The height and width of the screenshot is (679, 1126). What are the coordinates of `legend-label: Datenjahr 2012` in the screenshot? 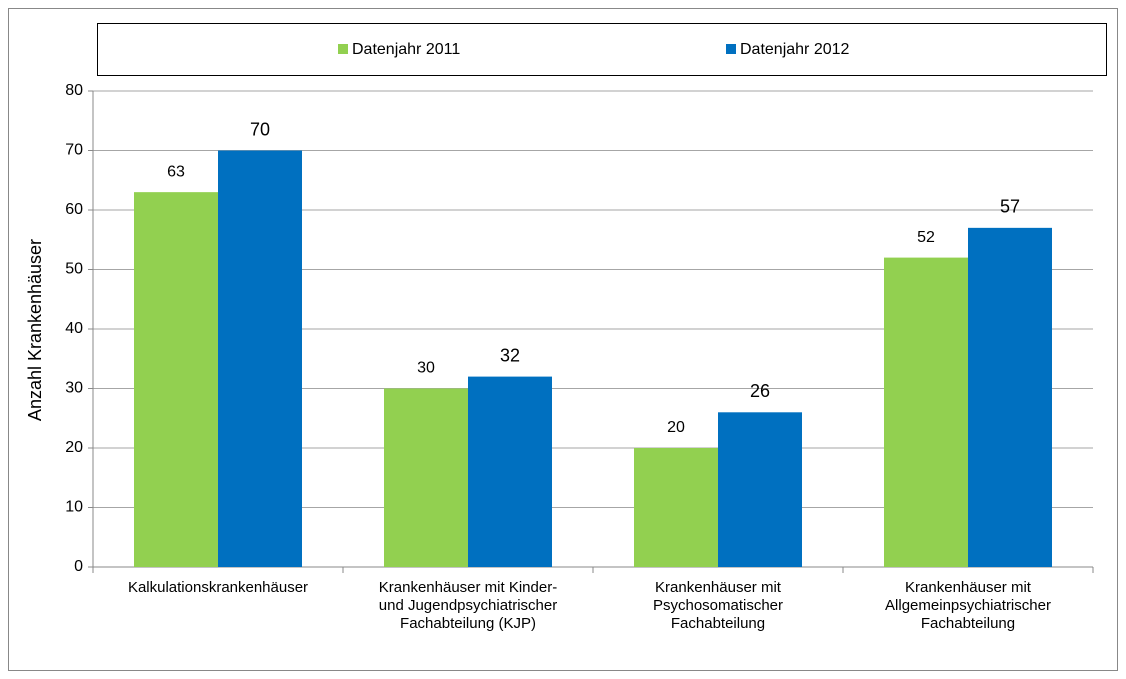 It's located at (795, 49).